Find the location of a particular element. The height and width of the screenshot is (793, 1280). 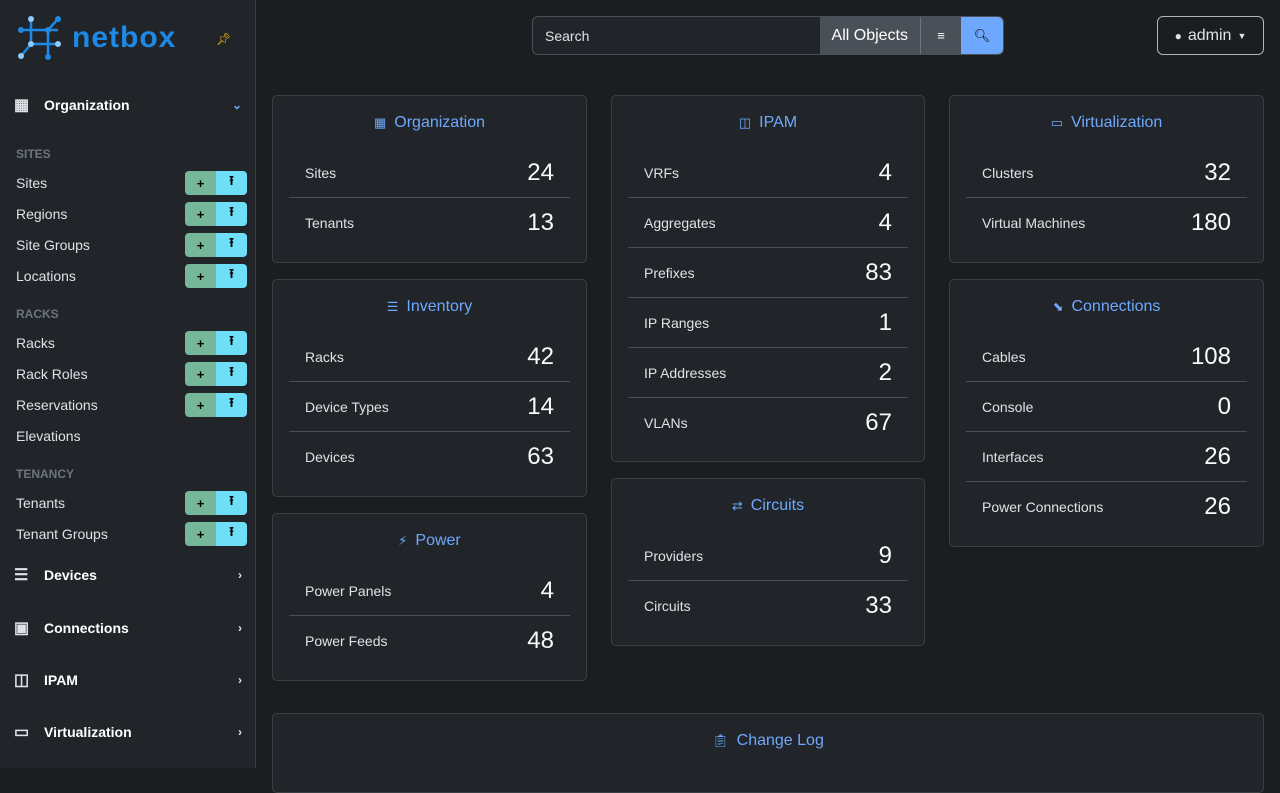

sidebar-item-link: Racks is located at coordinates (35, 343).